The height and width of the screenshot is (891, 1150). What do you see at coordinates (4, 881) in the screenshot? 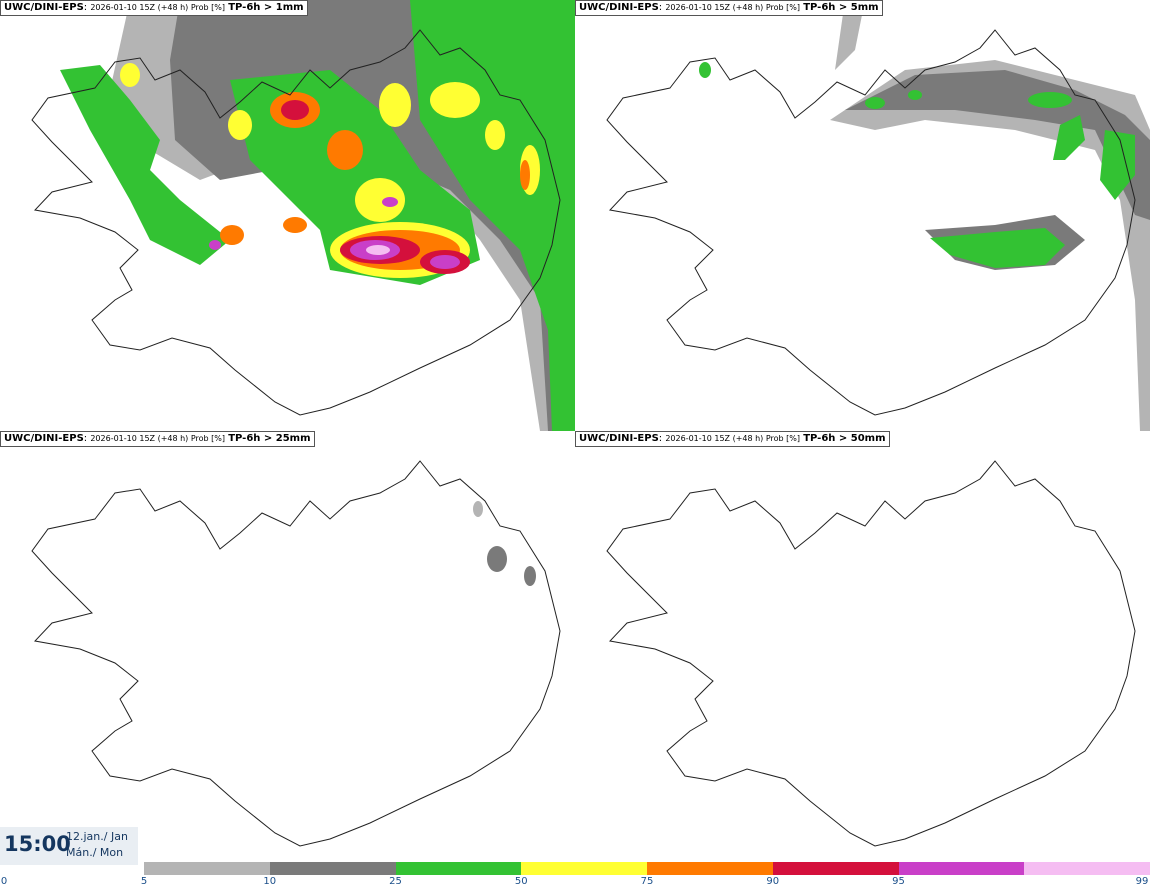
I see `colorbar-tick-label: 0` at bounding box center [4, 881].